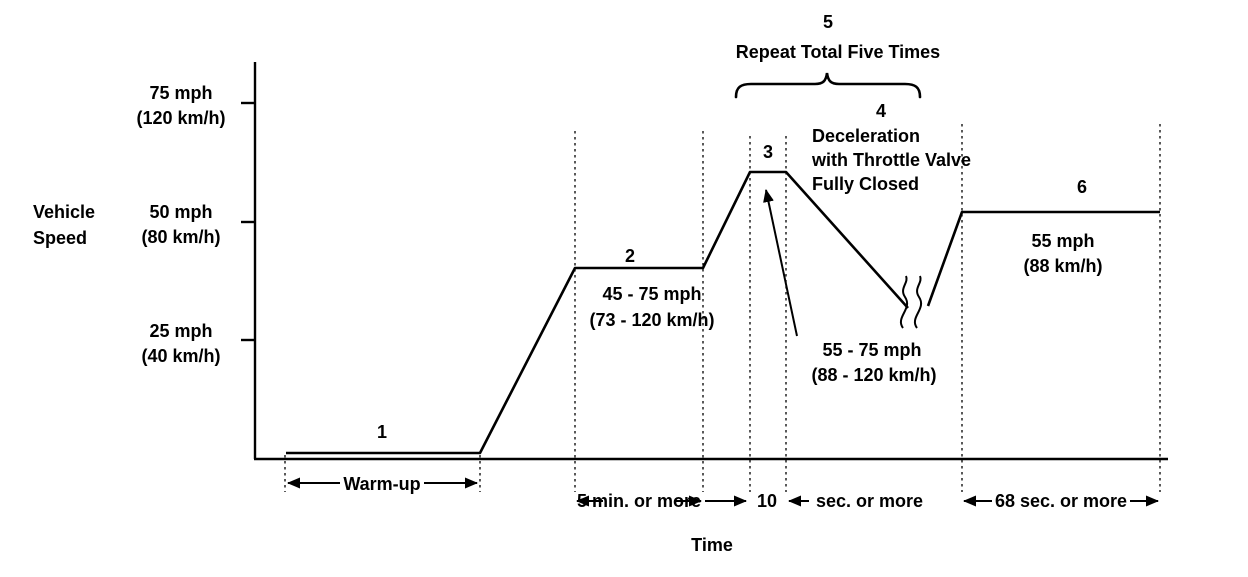 This screenshot has height=577, width=1248. Describe the element at coordinates (651, 320) in the screenshot. I see `step2-speed-range-kmh: (73 - 120 km/h)` at that location.